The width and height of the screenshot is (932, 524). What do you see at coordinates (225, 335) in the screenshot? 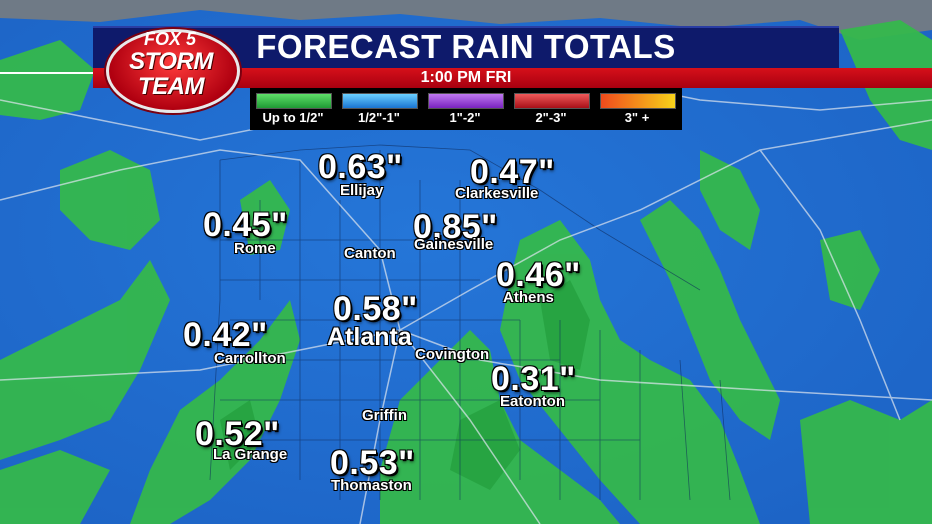
I see `rain-total-value: 0.42"` at bounding box center [225, 335].